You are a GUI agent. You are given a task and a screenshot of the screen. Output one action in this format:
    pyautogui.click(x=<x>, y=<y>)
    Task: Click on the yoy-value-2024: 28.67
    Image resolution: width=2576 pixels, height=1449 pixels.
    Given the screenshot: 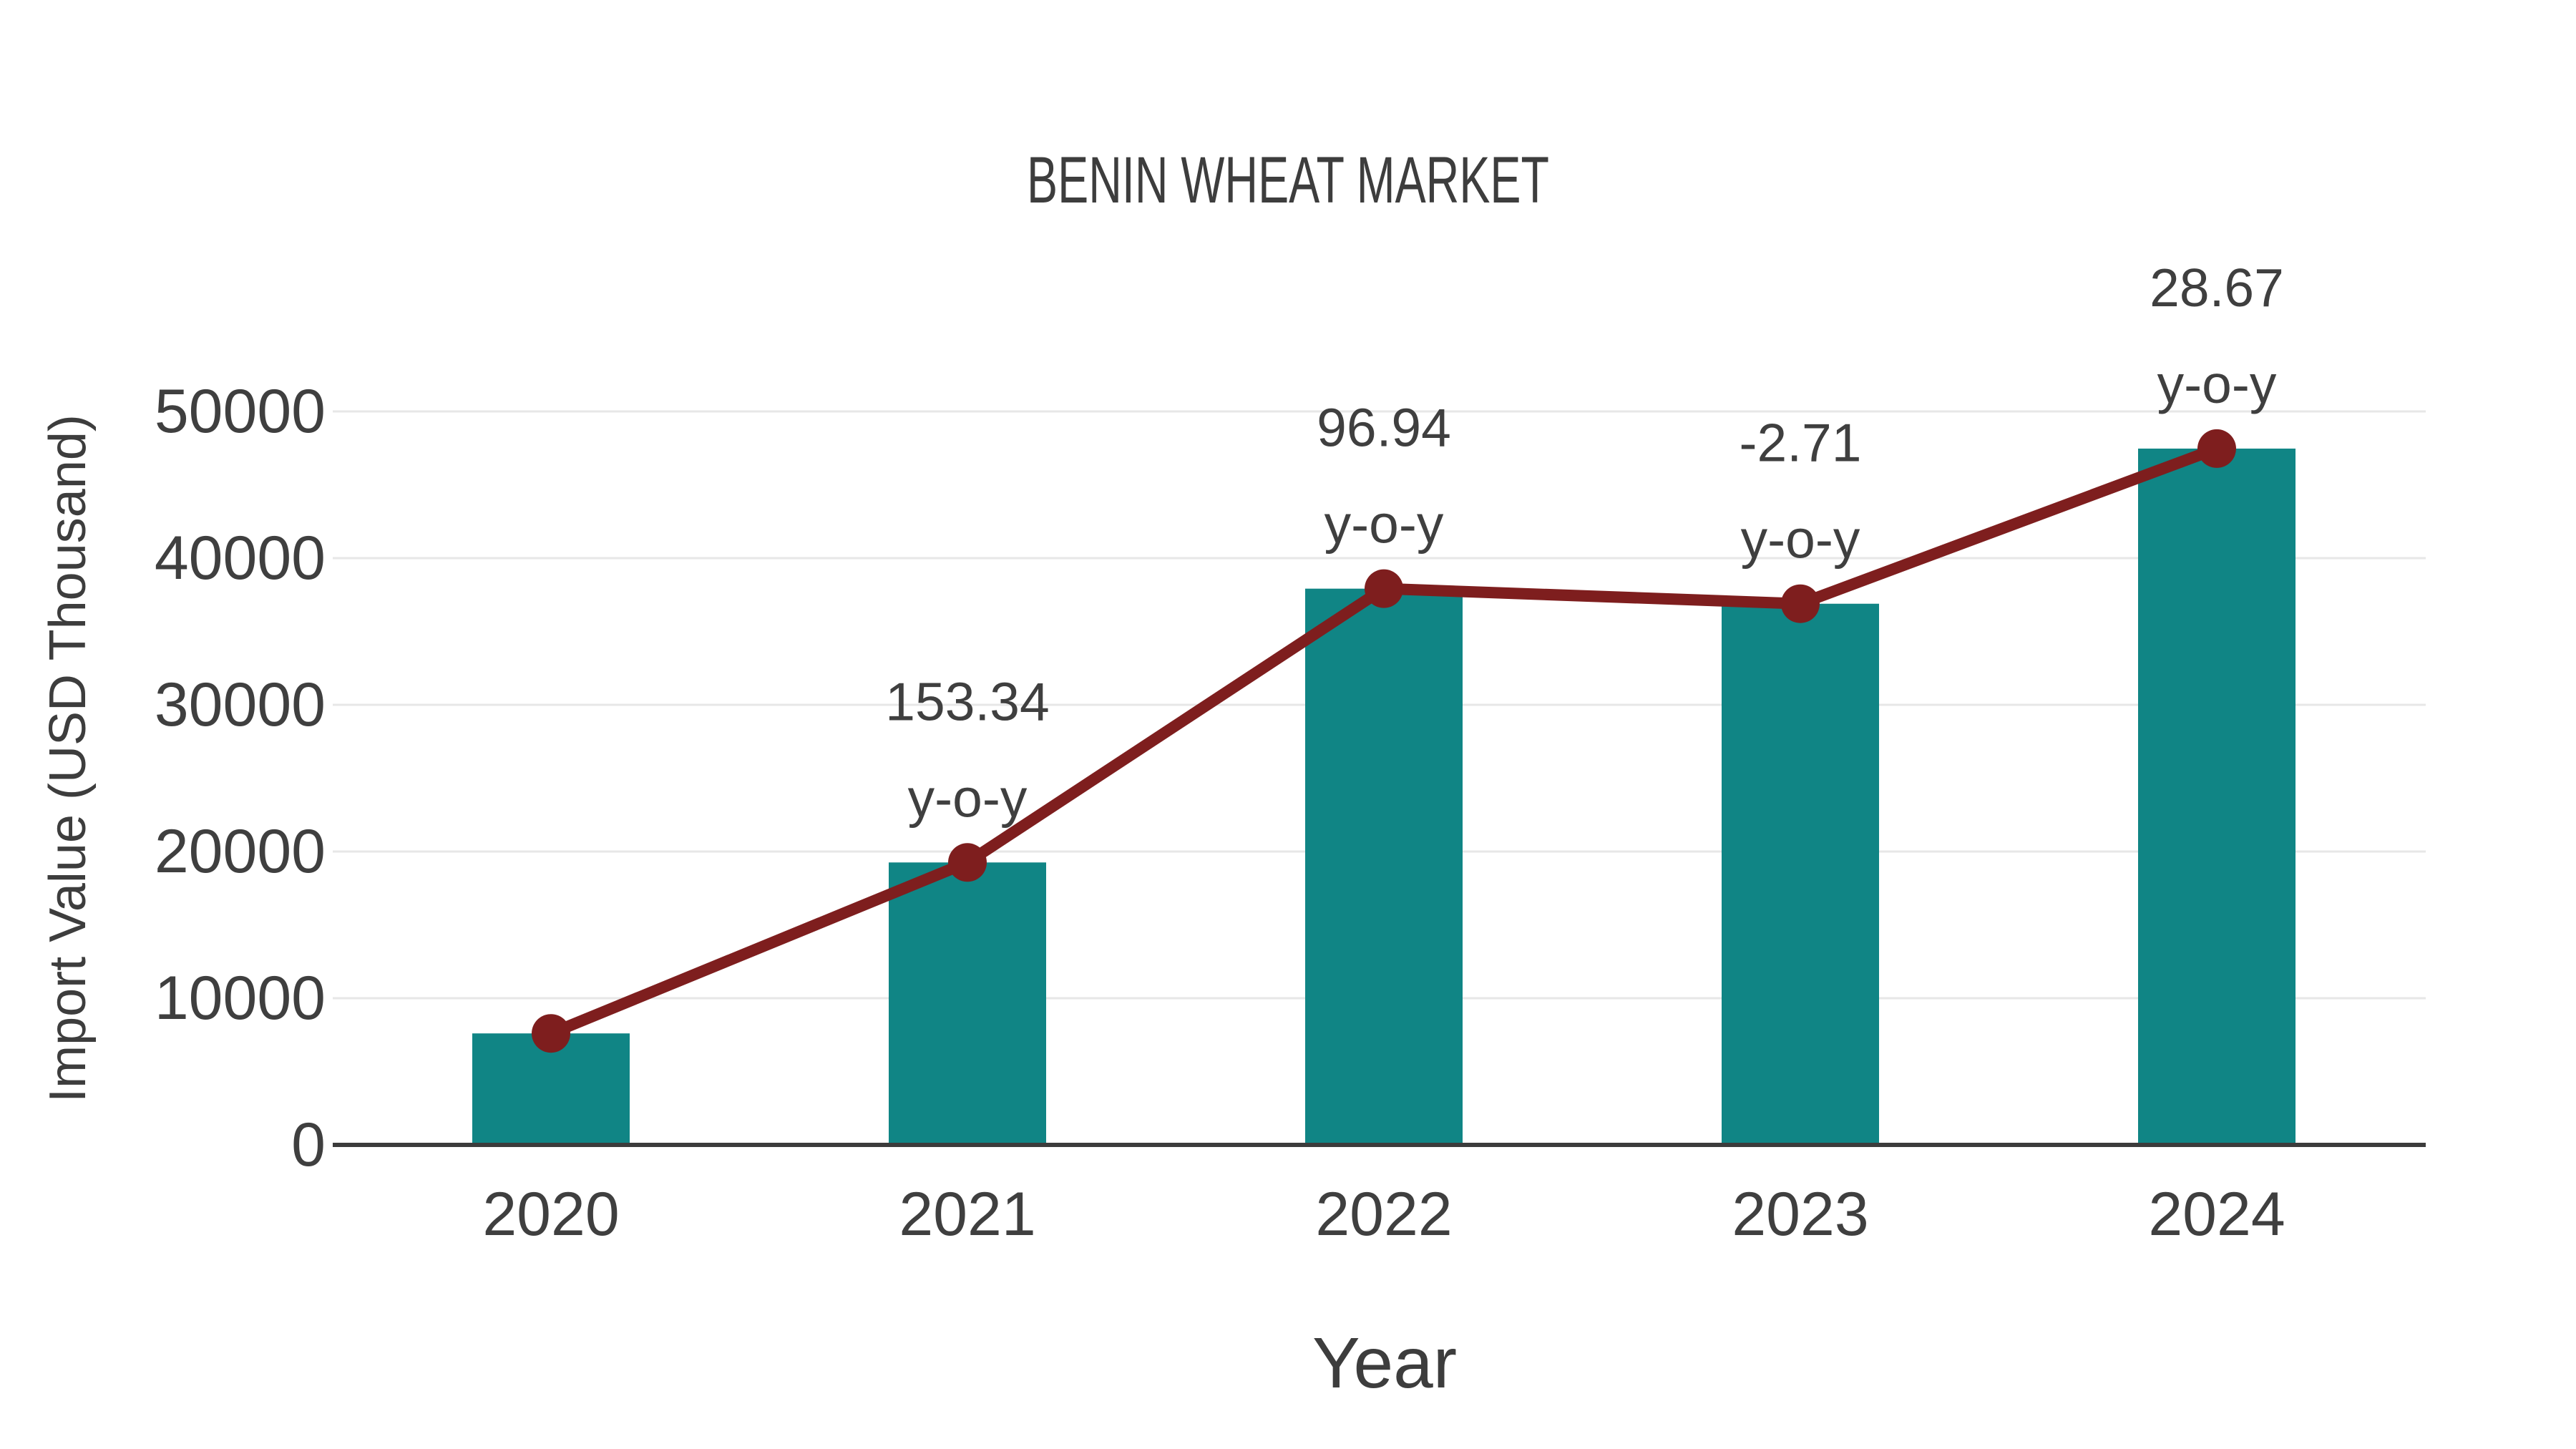 What is the action you would take?
    pyautogui.click(x=2217, y=288)
    